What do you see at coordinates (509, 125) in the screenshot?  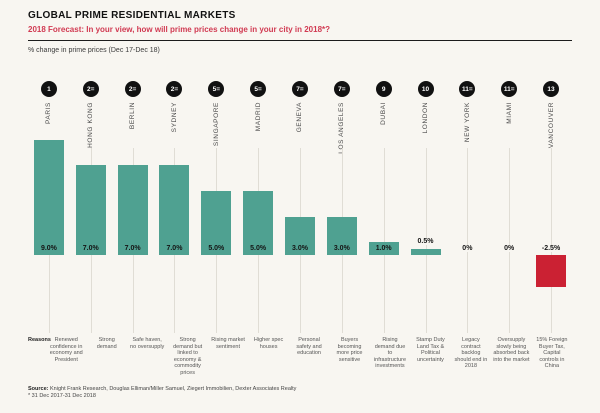 I see `city-label-area: MIAMI` at bounding box center [509, 125].